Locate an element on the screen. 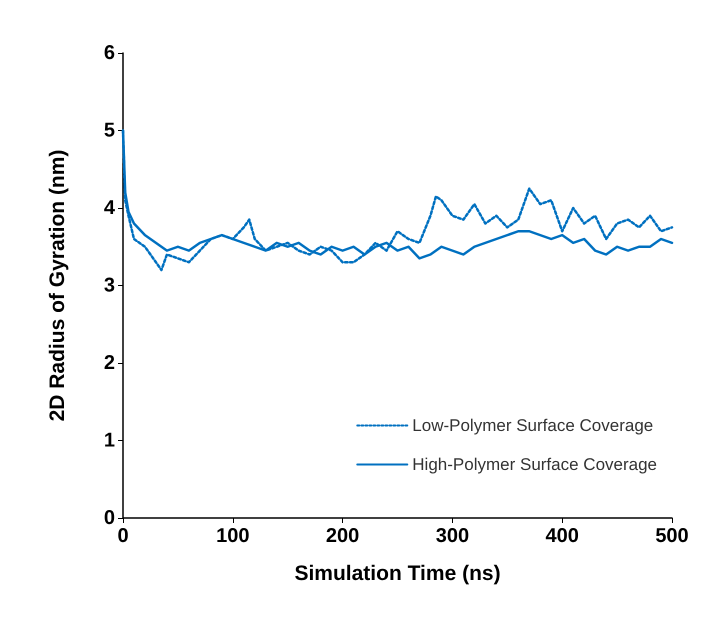 Image resolution: width=710 pixels, height=636 pixels. x-tick-label: 0 is located at coordinates (123, 536).